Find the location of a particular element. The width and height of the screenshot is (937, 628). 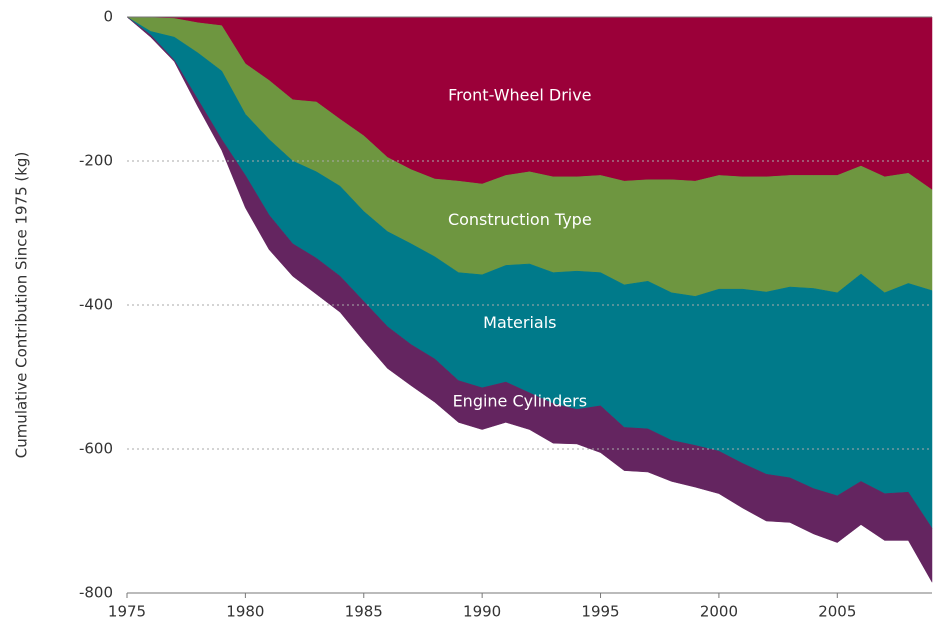

y-tick-label: -600 is located at coordinates (96, 449).